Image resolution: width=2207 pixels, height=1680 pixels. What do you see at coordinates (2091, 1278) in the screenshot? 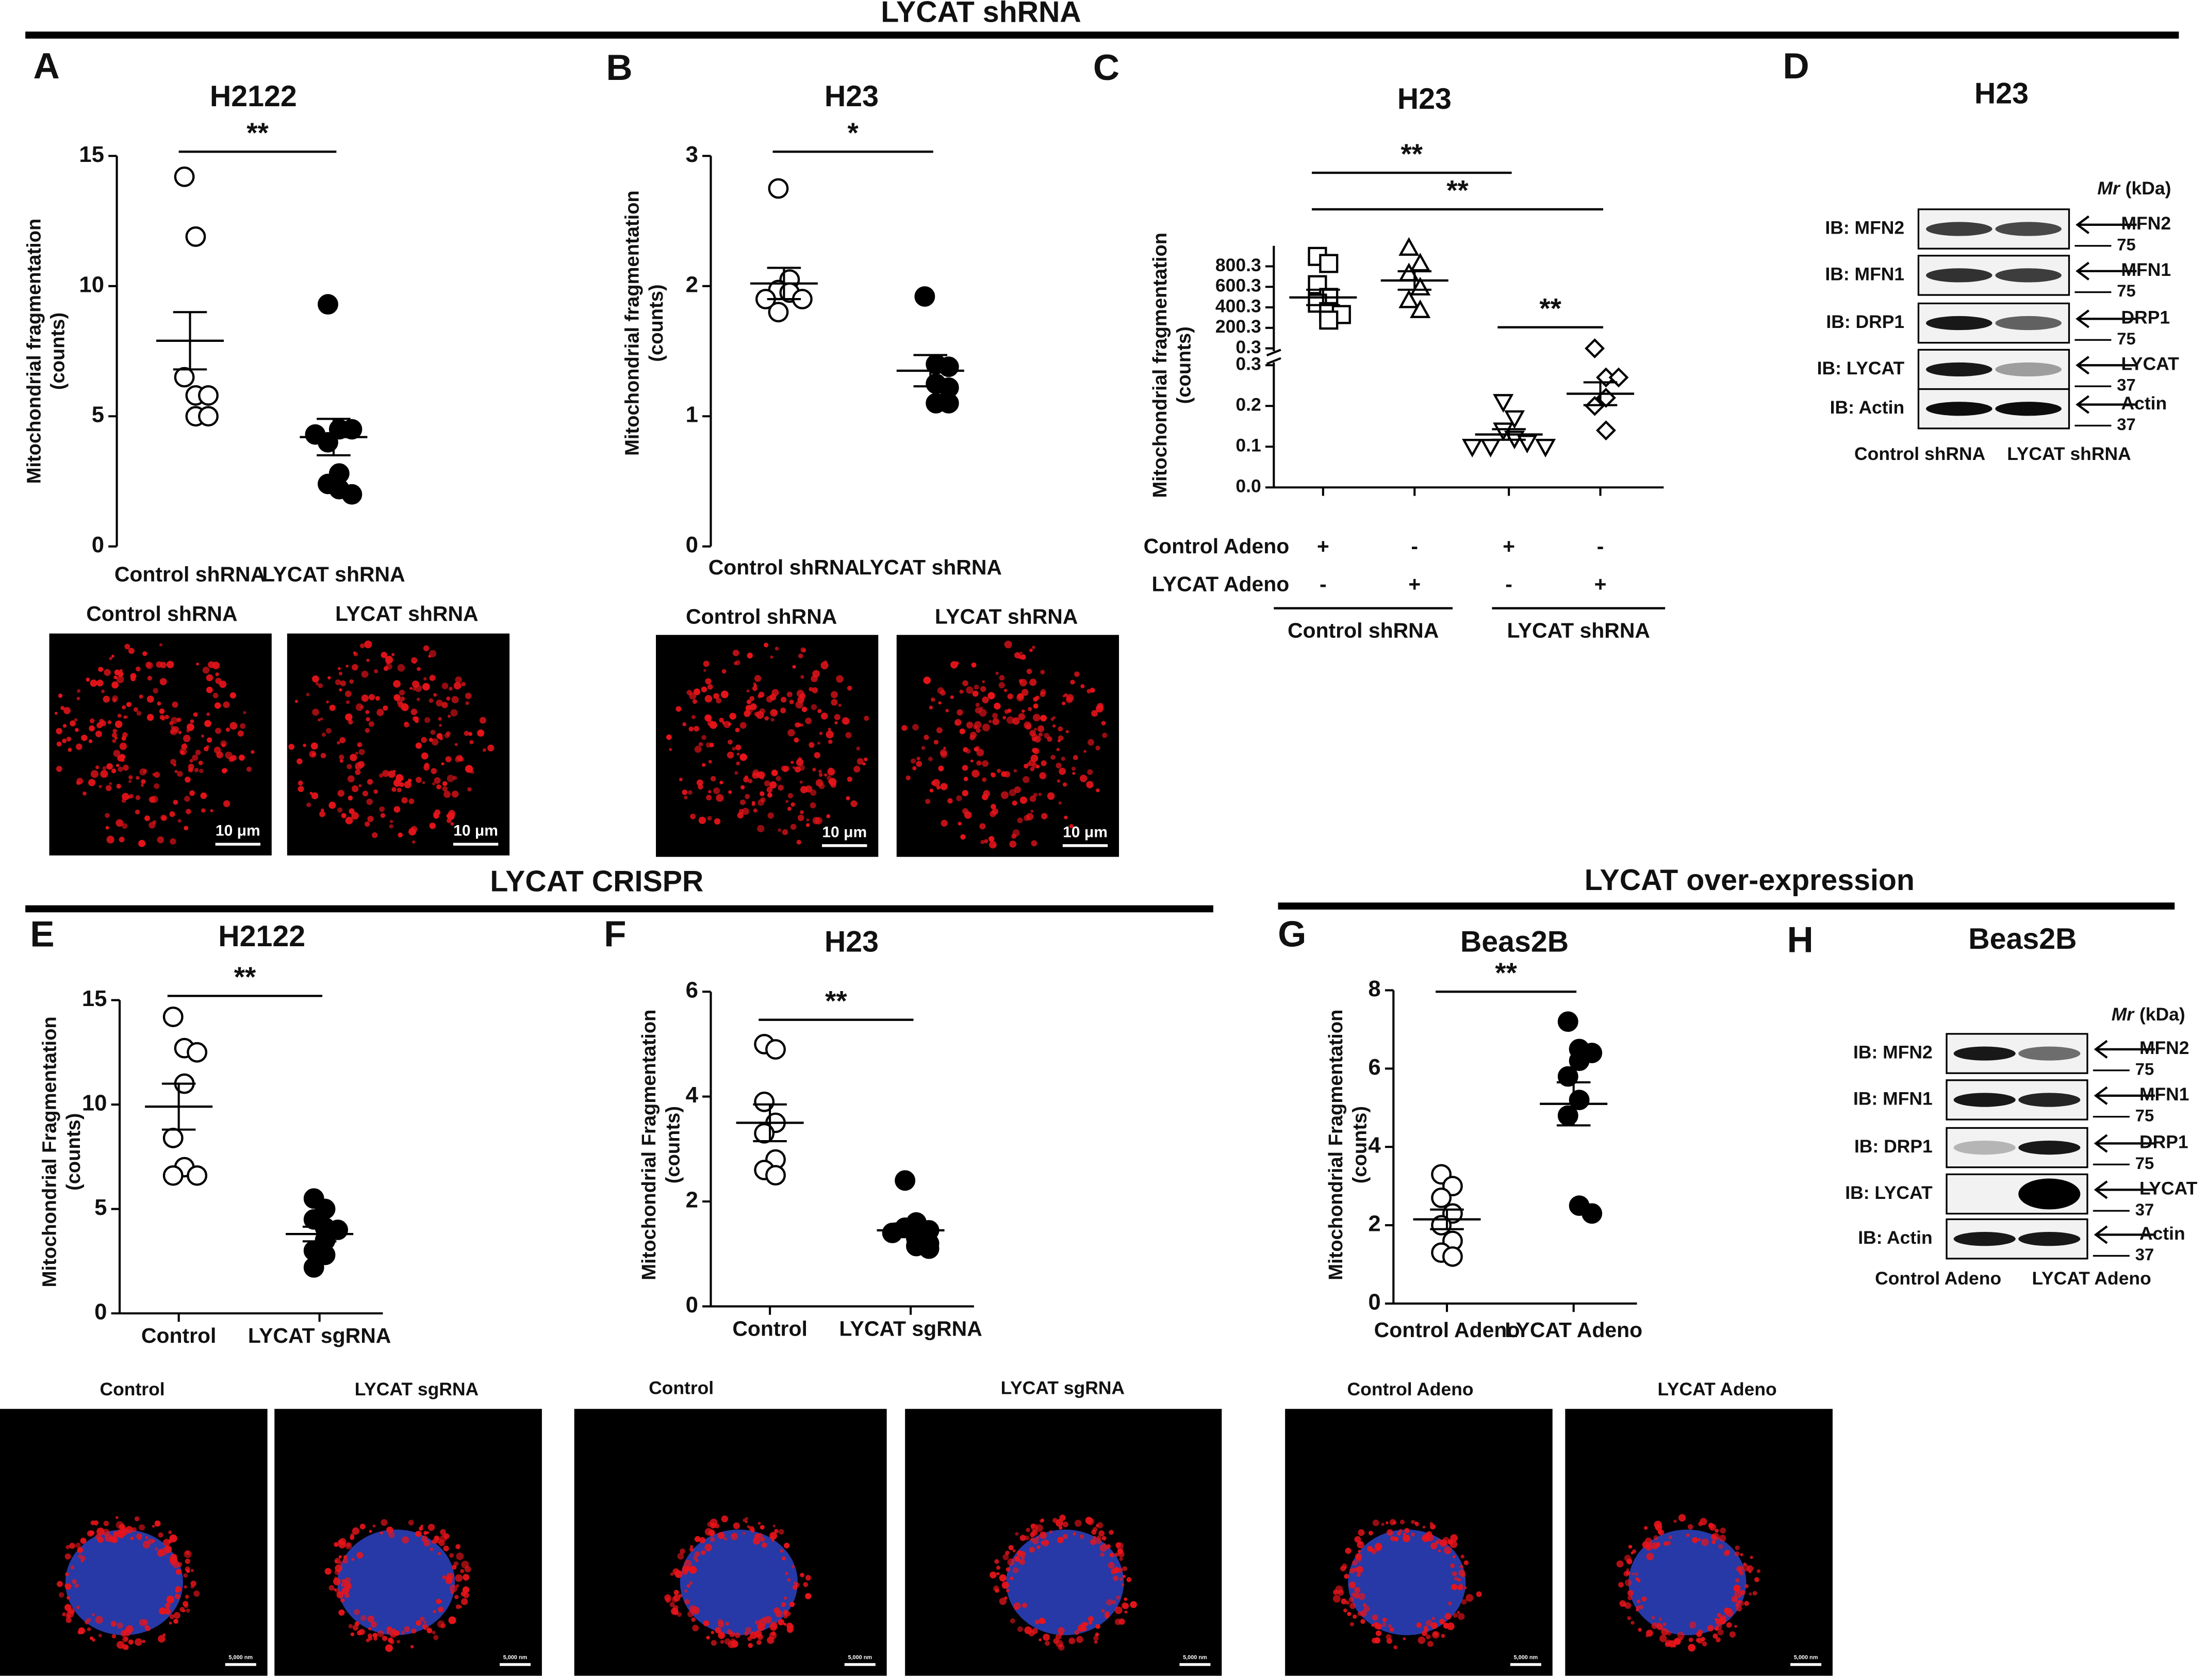
I see `lane-label: LYCAT Adeno` at bounding box center [2091, 1278].